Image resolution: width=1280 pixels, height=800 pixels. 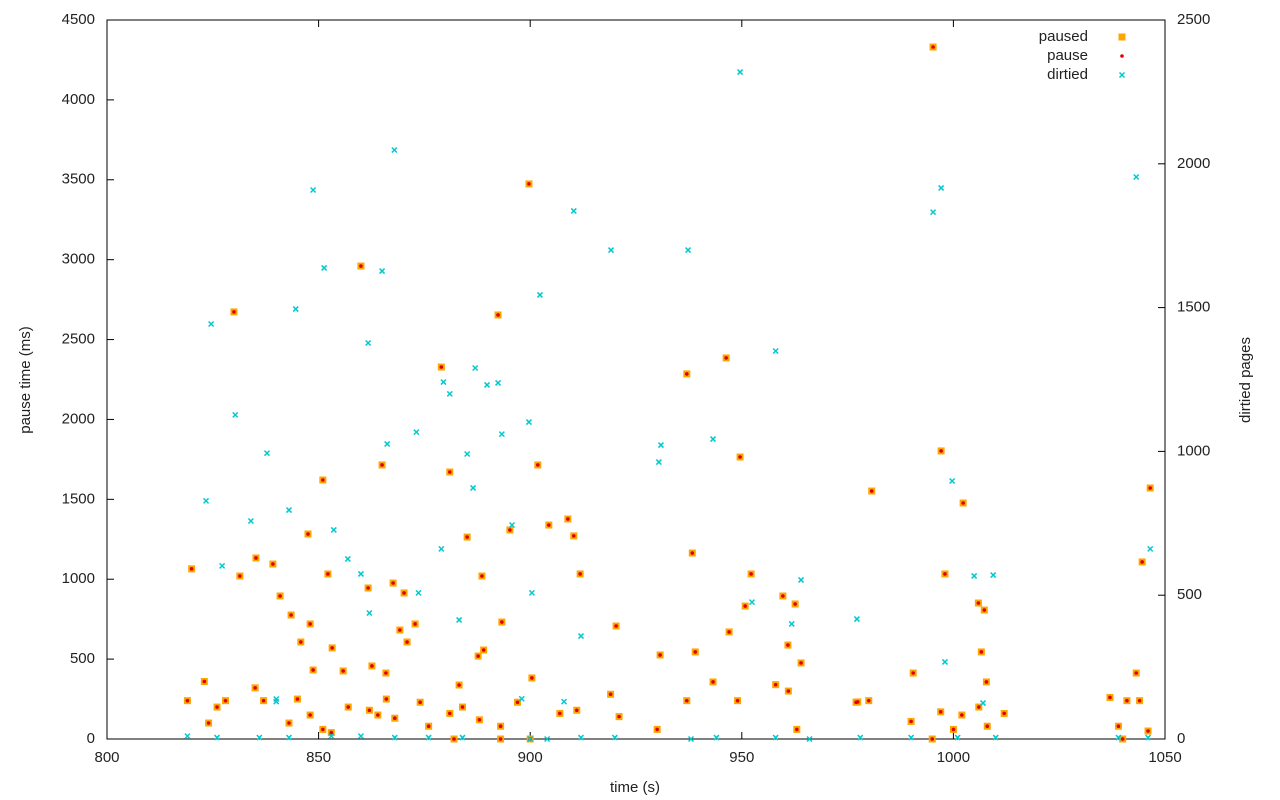 What do you see at coordinates (78, 418) in the screenshot?
I see `y-tick-label: 2000` at bounding box center [78, 418].